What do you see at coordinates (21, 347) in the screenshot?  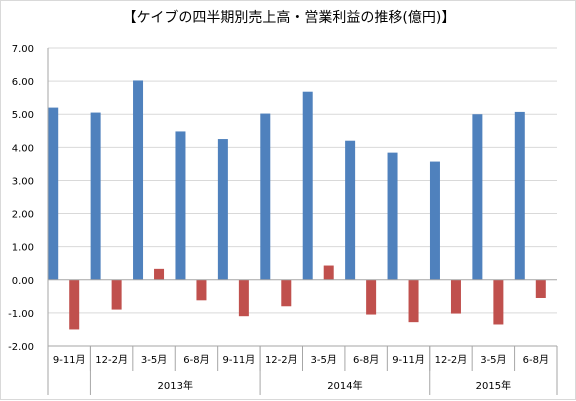 I see `y-tick-label: -2.00` at bounding box center [21, 347].